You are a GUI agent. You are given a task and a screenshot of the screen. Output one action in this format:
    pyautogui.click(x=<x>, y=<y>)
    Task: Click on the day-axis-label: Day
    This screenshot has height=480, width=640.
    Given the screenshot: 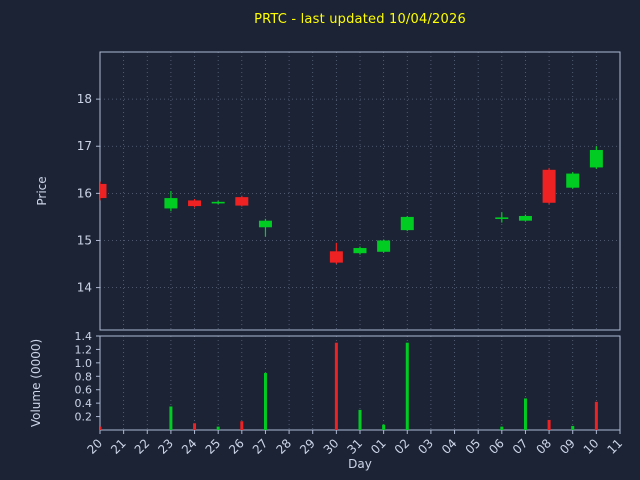 What is the action you would take?
    pyautogui.click(x=360, y=464)
    